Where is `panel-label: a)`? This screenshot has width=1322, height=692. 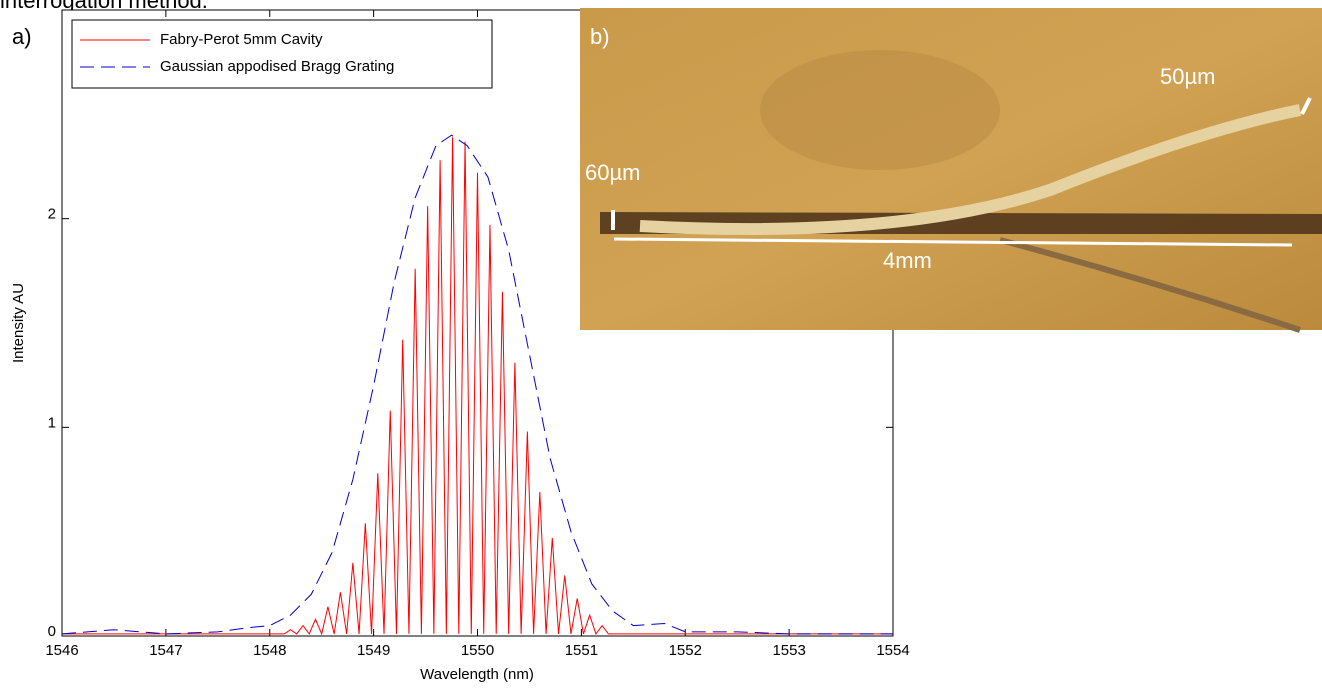
panel-label: a) is located at coordinates (22, 36).